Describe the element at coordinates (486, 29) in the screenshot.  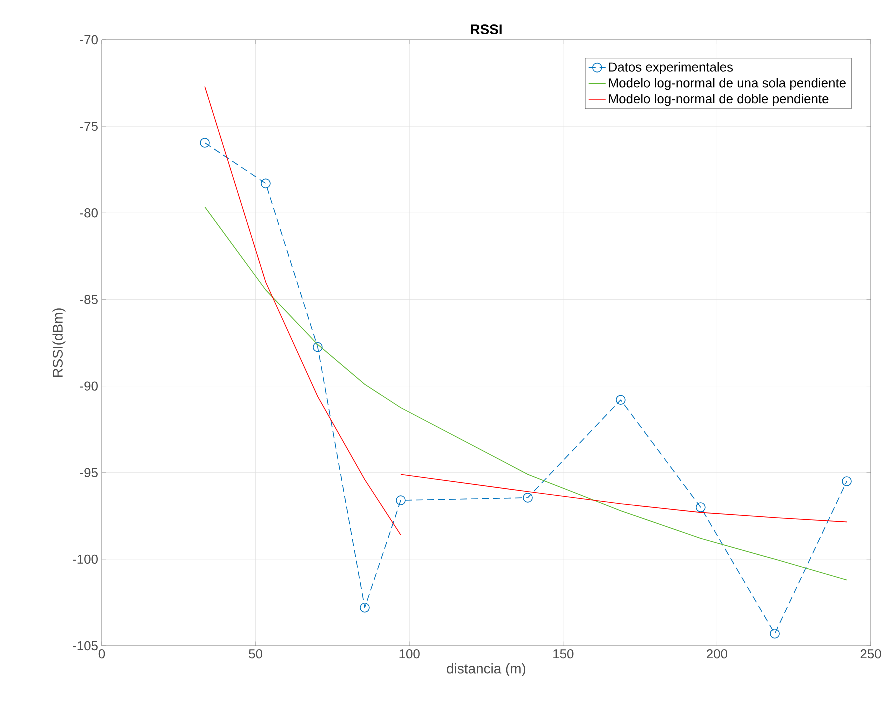
I see `chart-title: RSSI` at that location.